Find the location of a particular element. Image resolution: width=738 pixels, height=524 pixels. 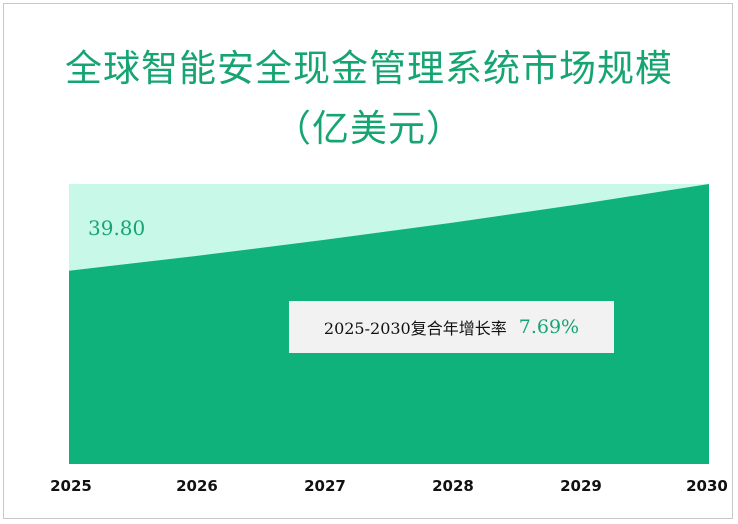

chart-title-line1: 全球智能安全现金管理系统市场规模 is located at coordinates (369, 68).